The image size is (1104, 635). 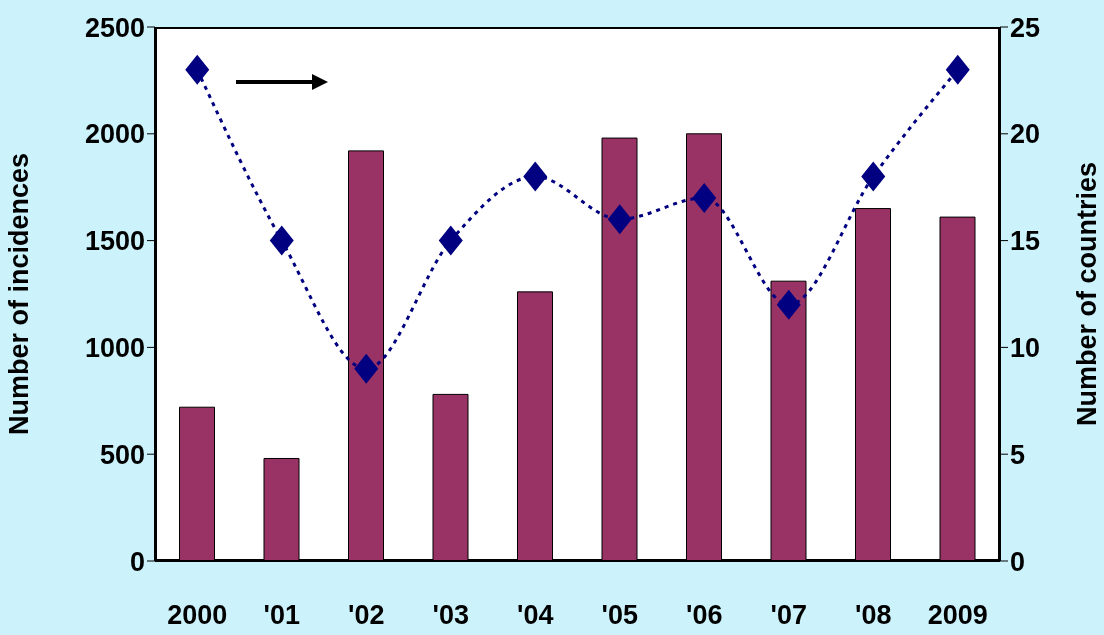 I want to click on x-tick-label: 2000, so click(x=197, y=615).